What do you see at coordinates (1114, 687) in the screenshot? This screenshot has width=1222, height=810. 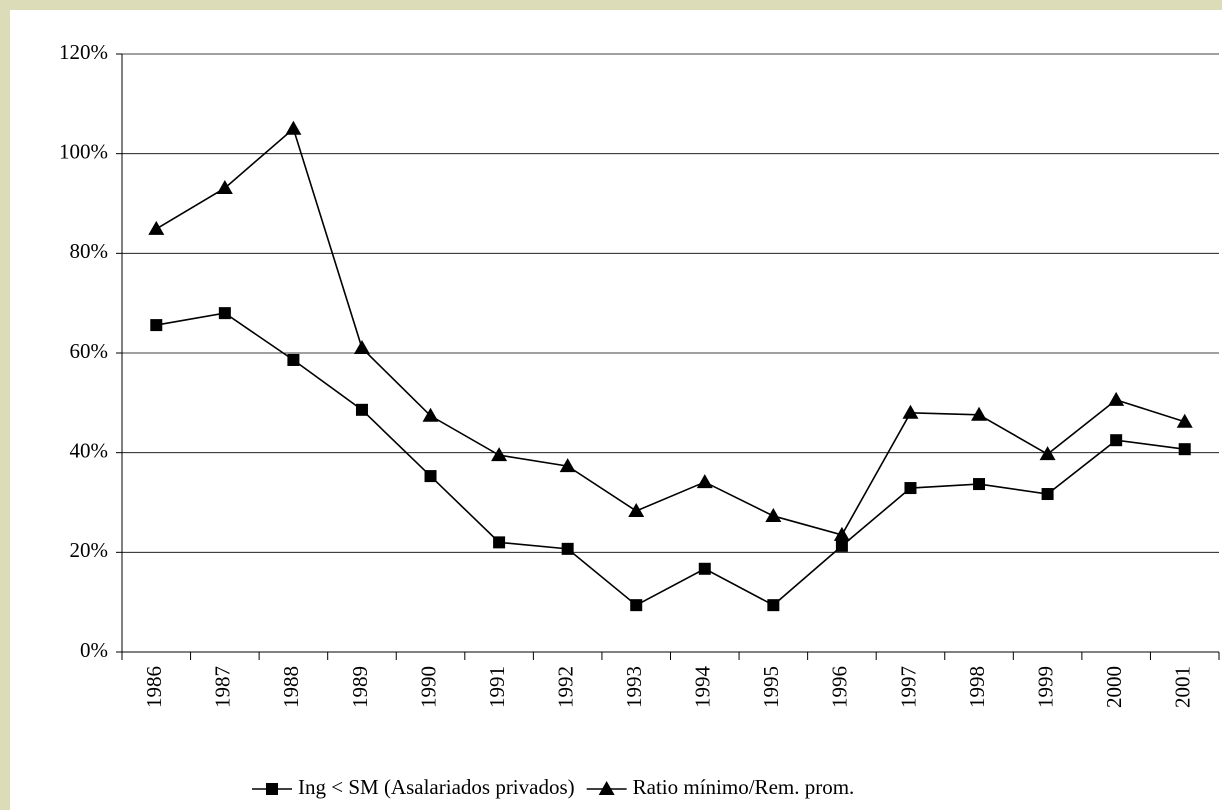 I see `x-tick-label: 2000` at bounding box center [1114, 687].